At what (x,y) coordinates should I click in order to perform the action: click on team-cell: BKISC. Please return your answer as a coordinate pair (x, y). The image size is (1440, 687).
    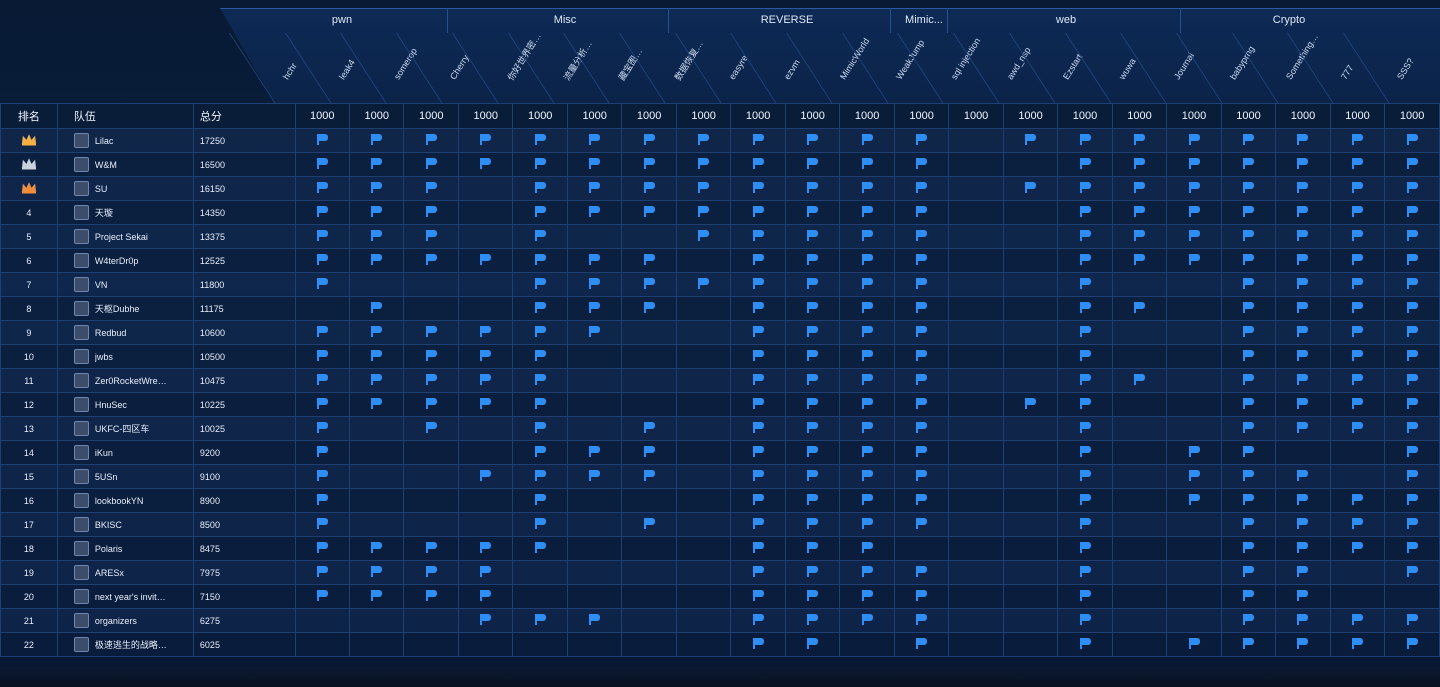
    Looking at the image, I should click on (125, 524).